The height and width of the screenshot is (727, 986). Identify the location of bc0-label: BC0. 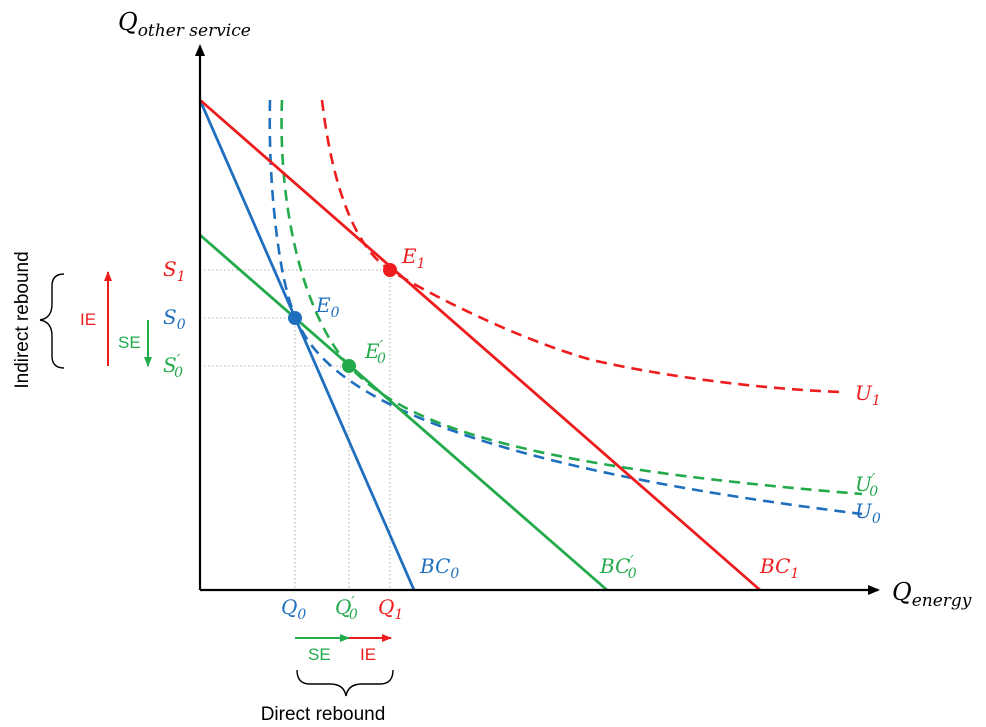
(439, 568).